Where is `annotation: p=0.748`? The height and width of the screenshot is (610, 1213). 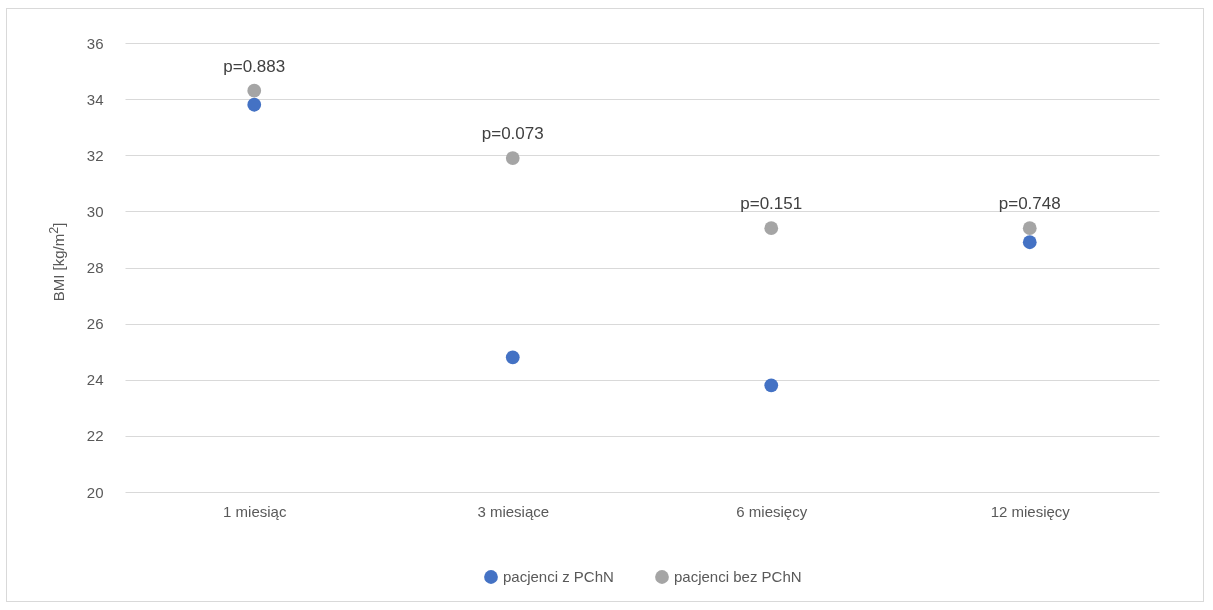 annotation: p=0.748 is located at coordinates (1029, 204).